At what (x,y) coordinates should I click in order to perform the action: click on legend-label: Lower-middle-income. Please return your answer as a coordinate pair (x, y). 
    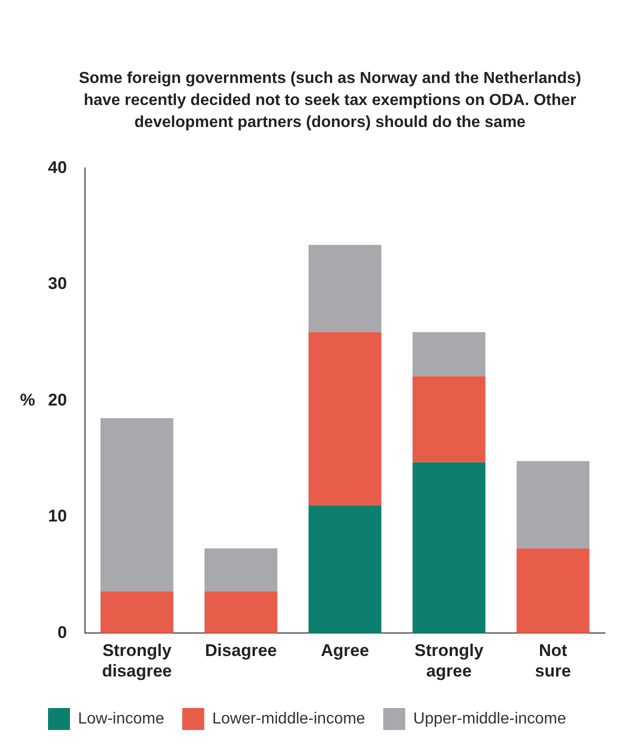
    Looking at the image, I should click on (289, 719).